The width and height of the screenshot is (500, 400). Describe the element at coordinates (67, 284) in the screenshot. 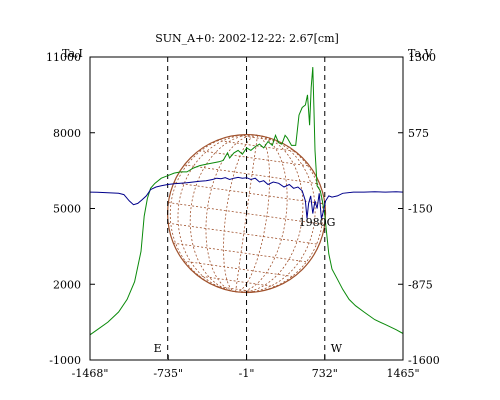

I see `left-tick-label: 2000` at that location.